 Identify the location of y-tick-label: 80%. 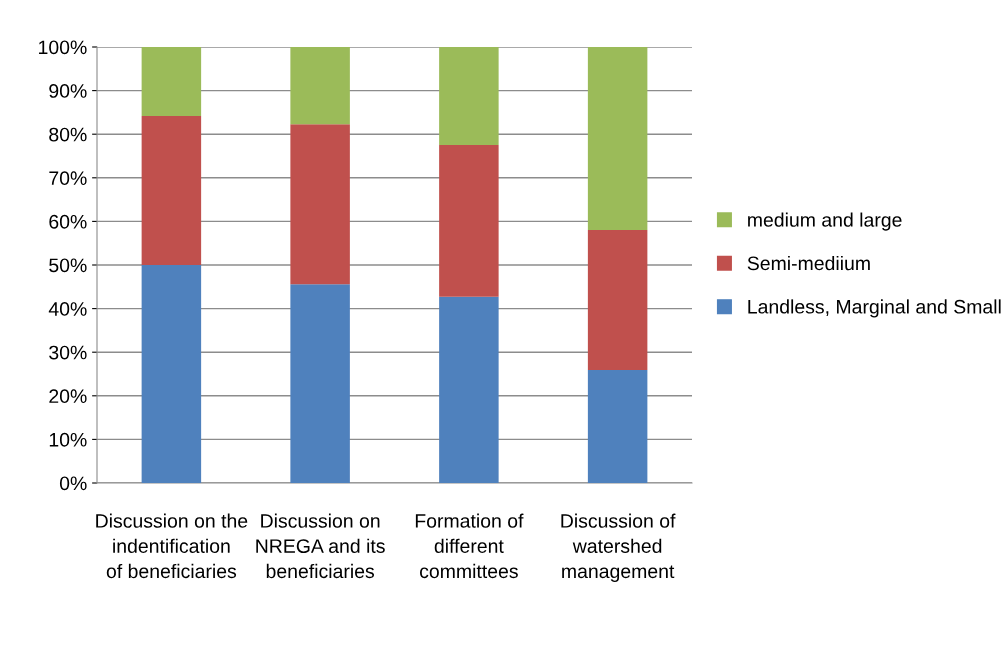
(68, 134).